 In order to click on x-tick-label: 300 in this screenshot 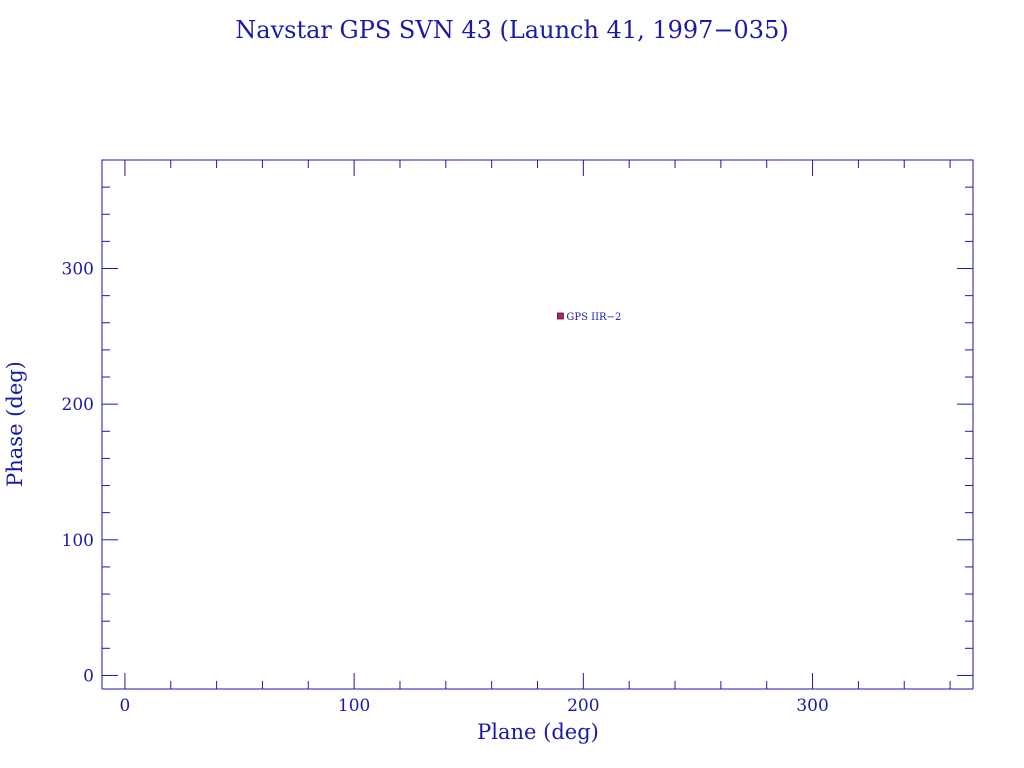, I will do `click(812, 706)`.